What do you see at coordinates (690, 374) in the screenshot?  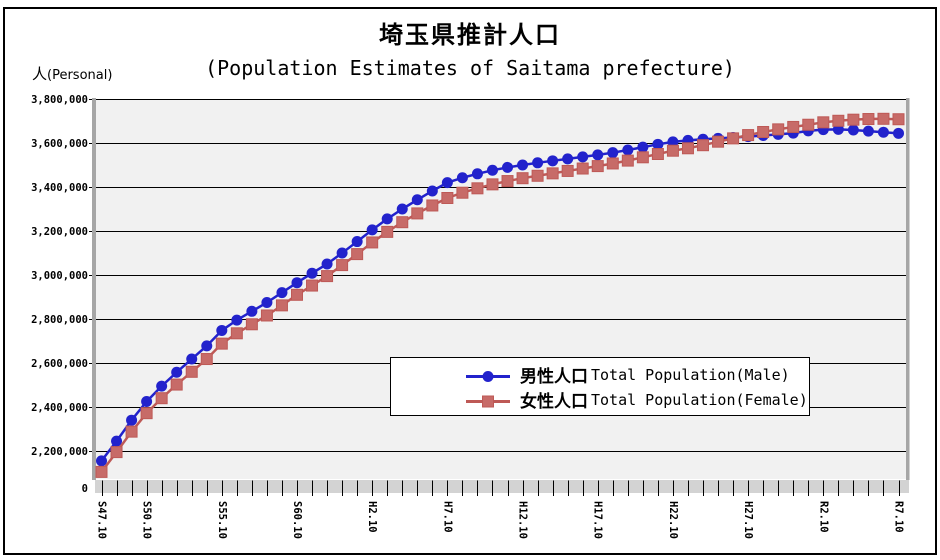 I see `legend-label-male-en: Total Population(Male)` at bounding box center [690, 374].